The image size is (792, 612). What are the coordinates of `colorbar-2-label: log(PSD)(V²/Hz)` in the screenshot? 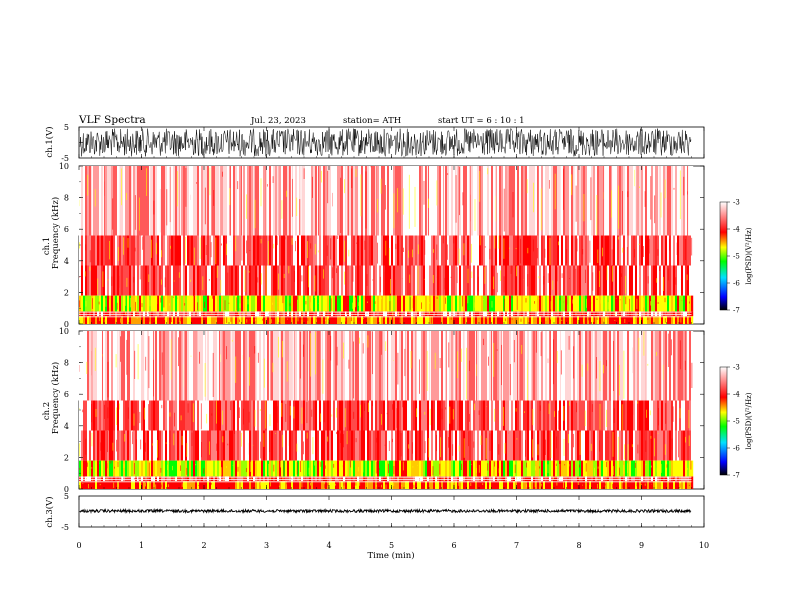 It's located at (749, 420).